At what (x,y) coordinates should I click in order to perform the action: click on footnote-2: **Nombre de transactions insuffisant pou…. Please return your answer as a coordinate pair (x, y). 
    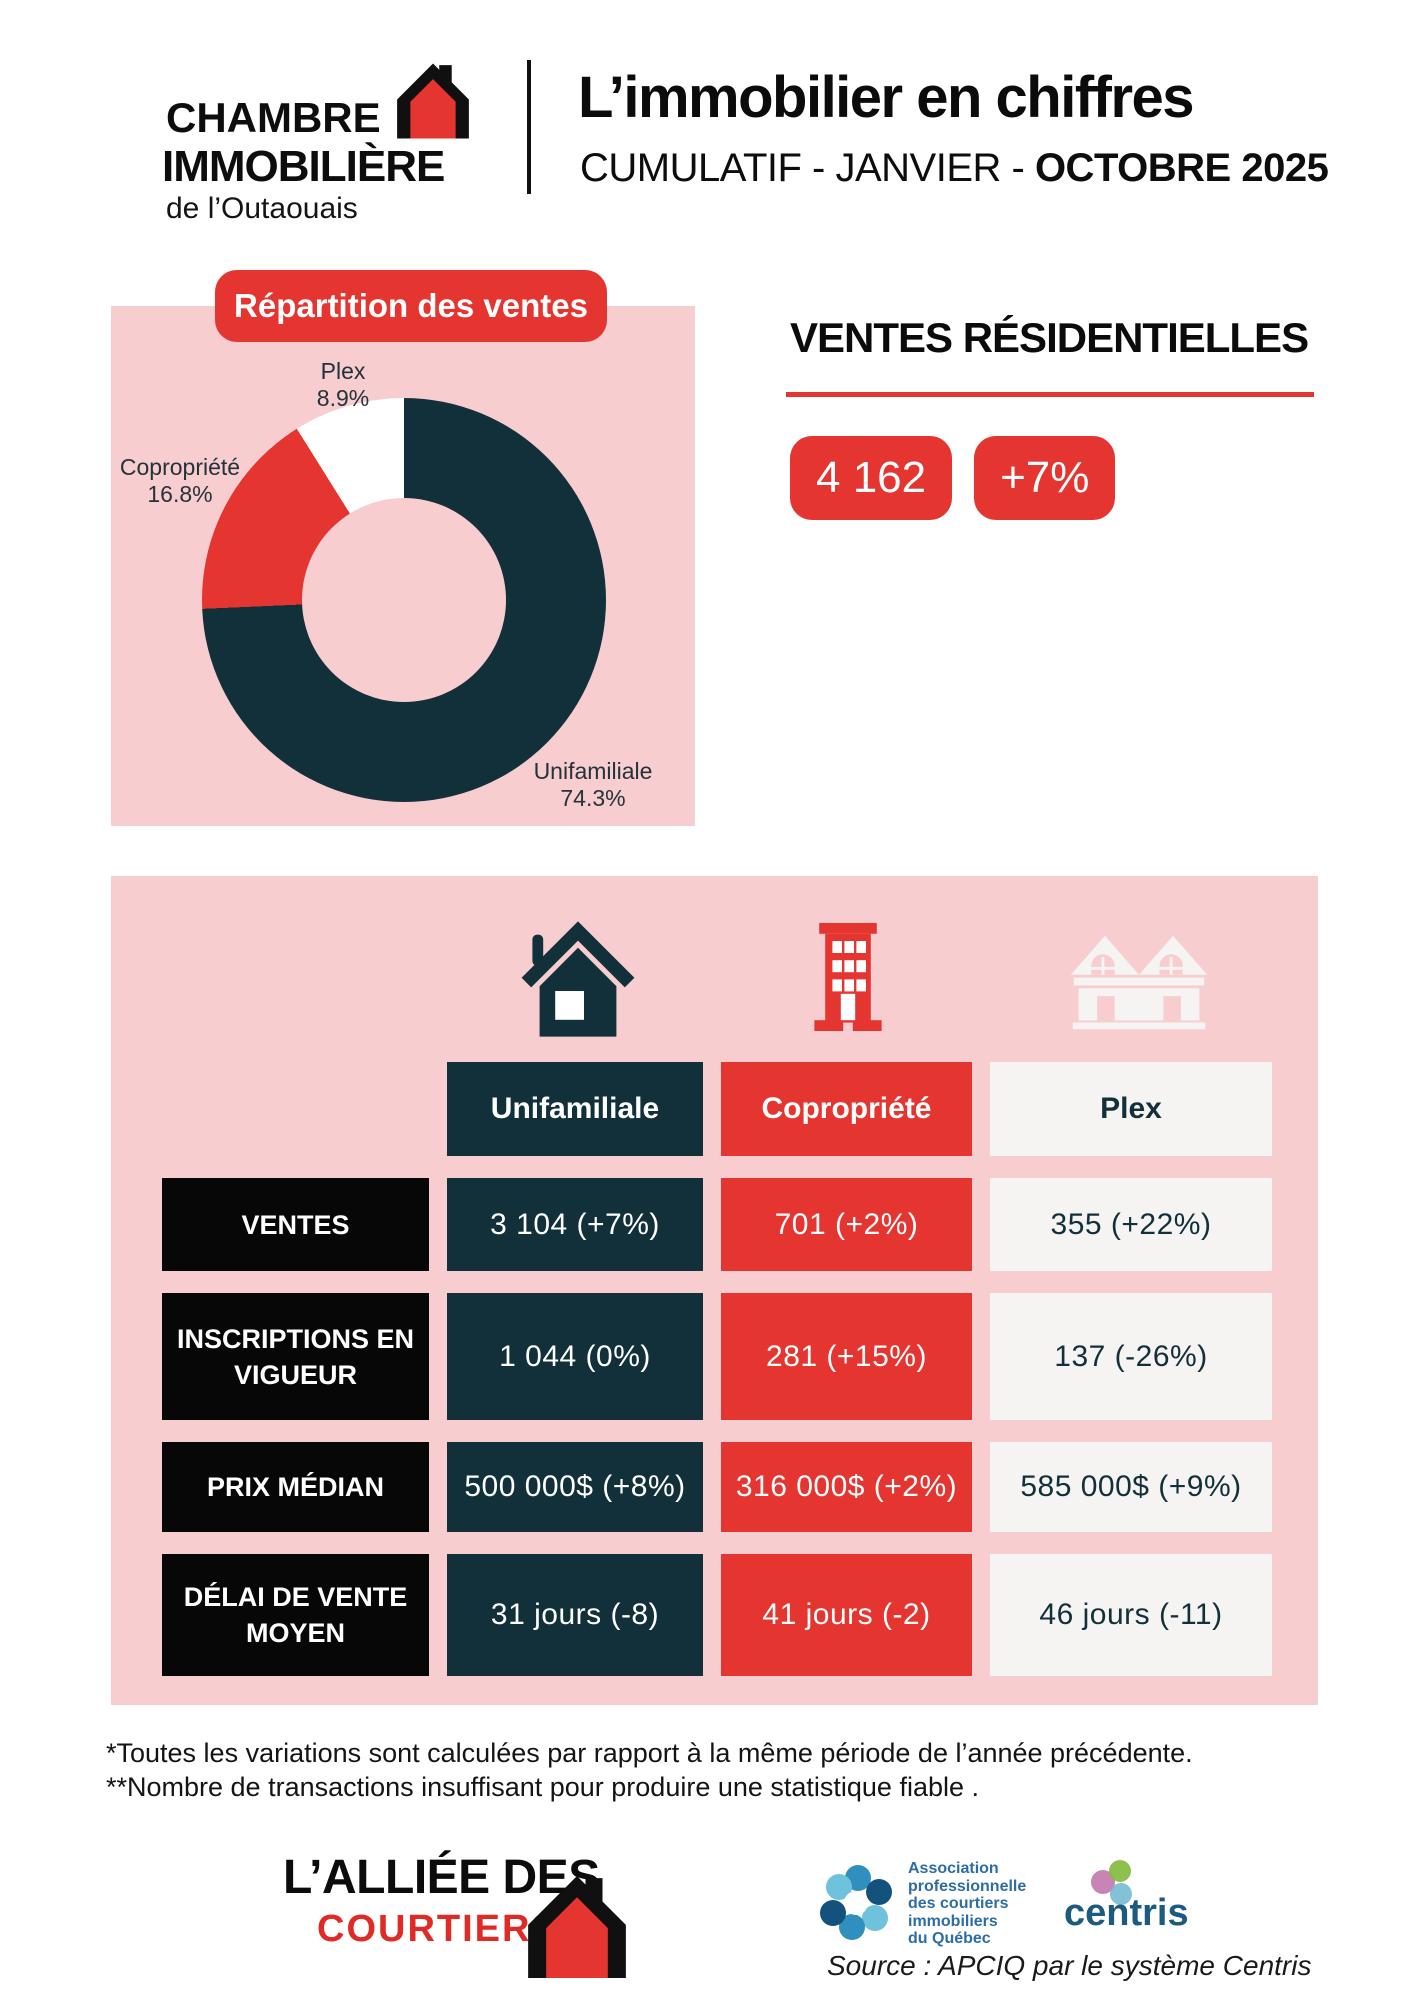
    Looking at the image, I should click on (543, 1787).